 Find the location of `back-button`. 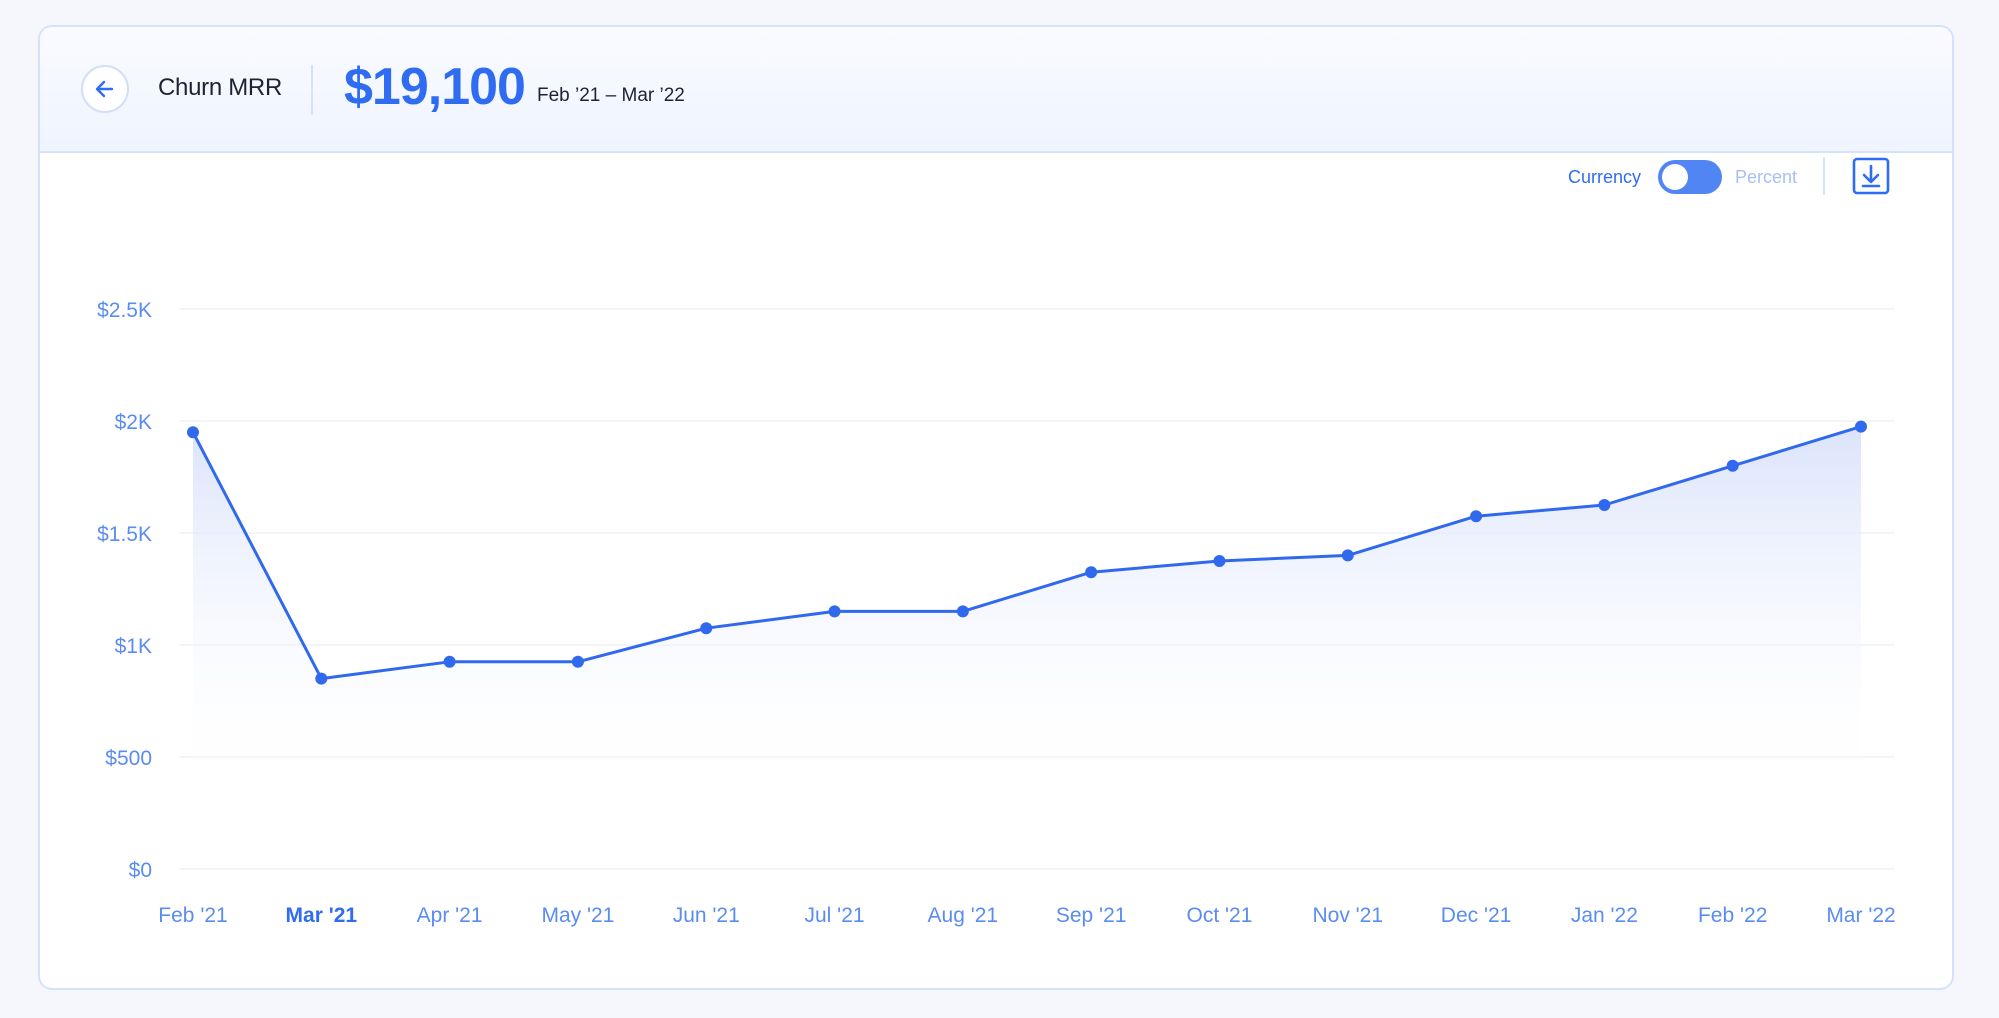

back-button is located at coordinates (105, 89).